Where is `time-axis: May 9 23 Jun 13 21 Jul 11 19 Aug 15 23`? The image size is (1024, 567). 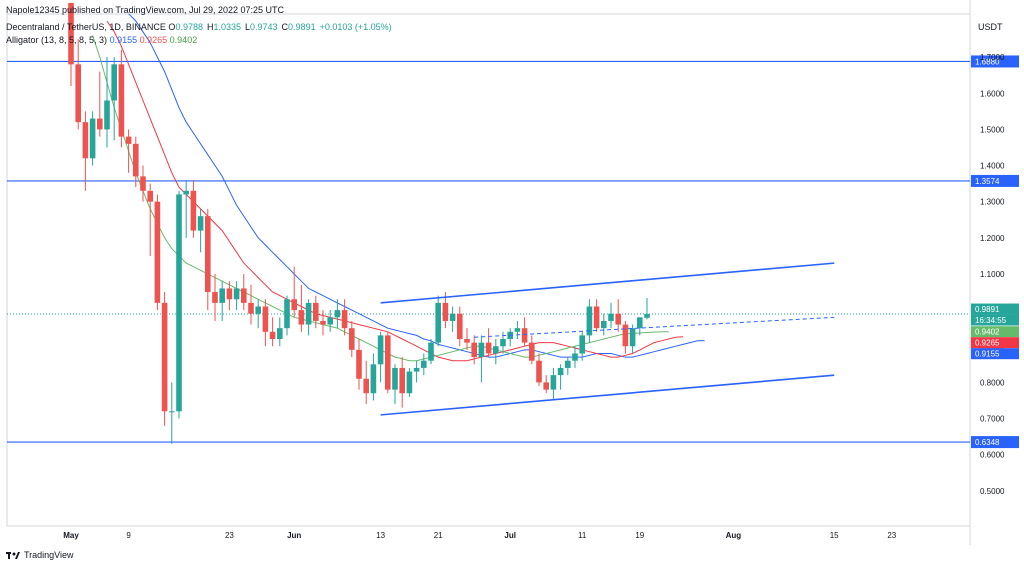
time-axis: May 9 23 Jun 13 21 Jul 11 19 Aug 15 23 is located at coordinates (480, 535).